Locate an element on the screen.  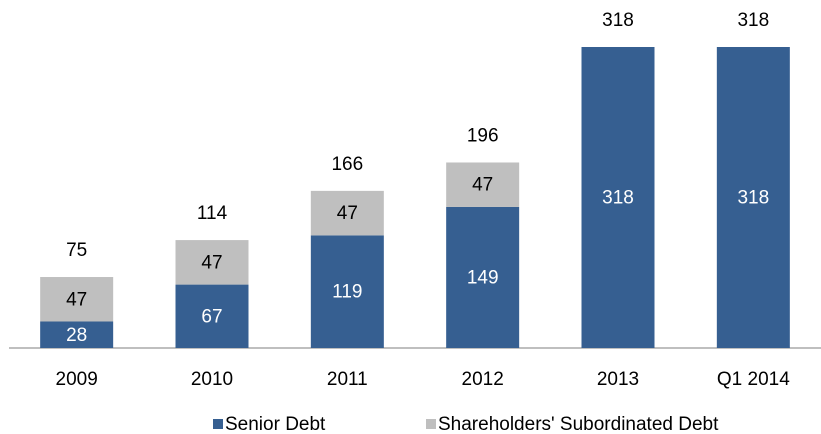
x-tick-label: 2013 is located at coordinates (618, 379).